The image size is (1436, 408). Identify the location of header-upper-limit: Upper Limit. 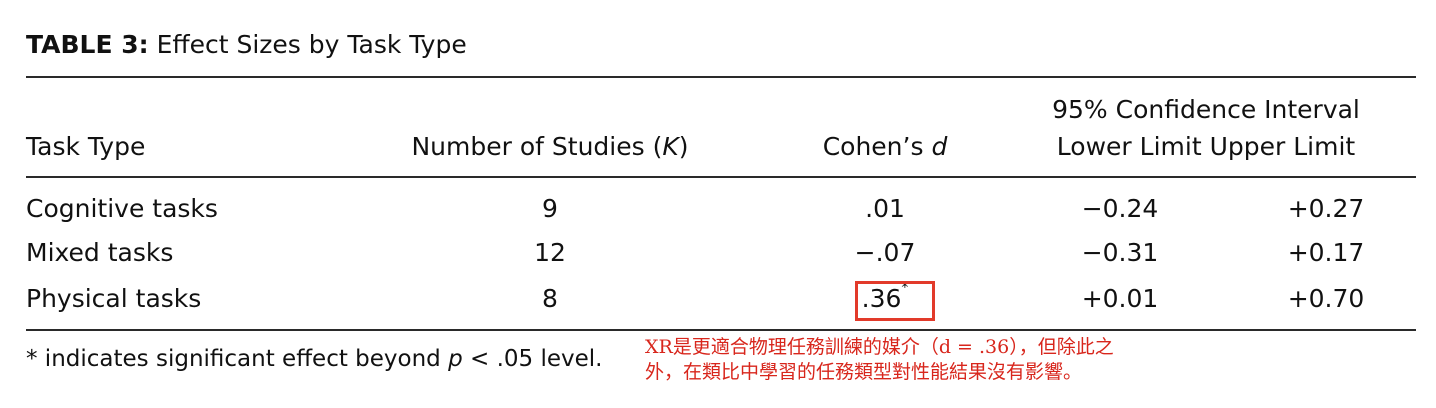
(1282, 146).